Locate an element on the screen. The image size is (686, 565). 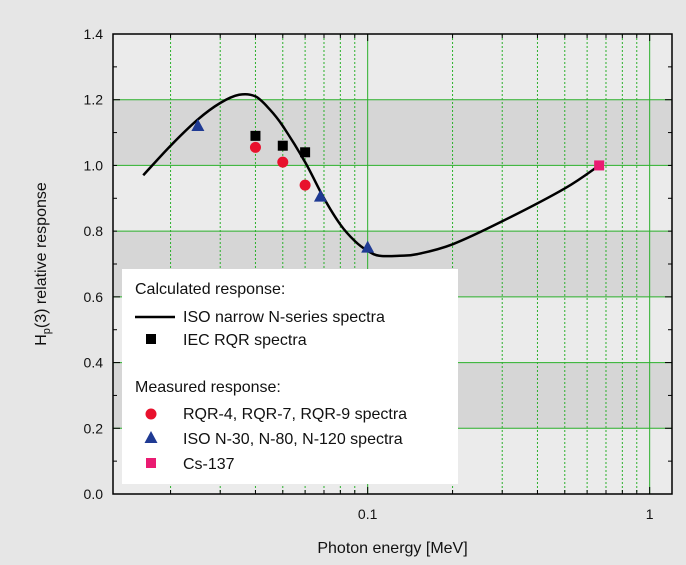
legend-label-iso-n: ISO N-30, N-80, N-120 spectra is located at coordinates (293, 439).